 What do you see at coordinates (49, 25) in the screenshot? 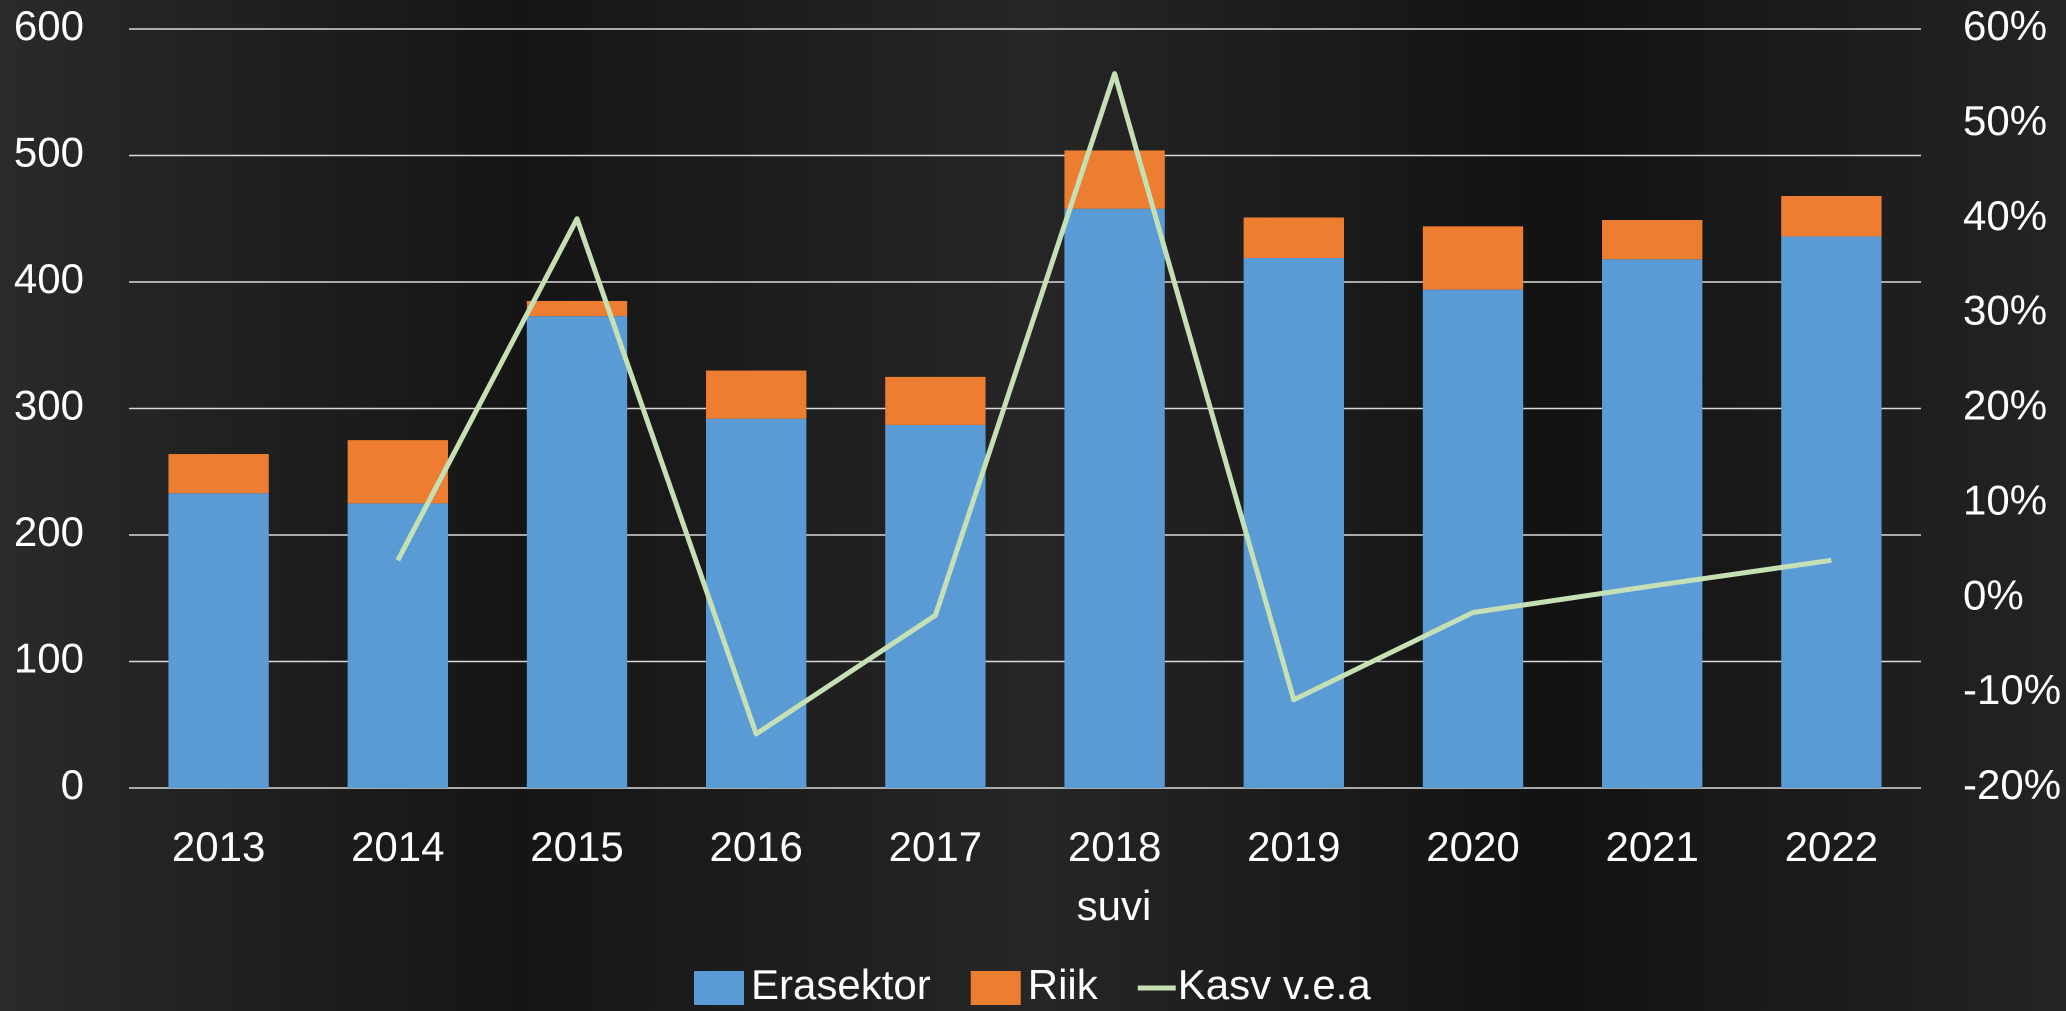
I see `y-tick-label: 600` at bounding box center [49, 25].